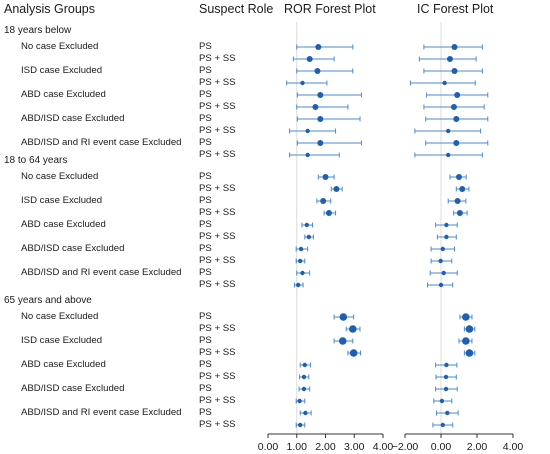  Describe the element at coordinates (354, 447) in the screenshot. I see `ror-tick-label: 3.00` at that location.